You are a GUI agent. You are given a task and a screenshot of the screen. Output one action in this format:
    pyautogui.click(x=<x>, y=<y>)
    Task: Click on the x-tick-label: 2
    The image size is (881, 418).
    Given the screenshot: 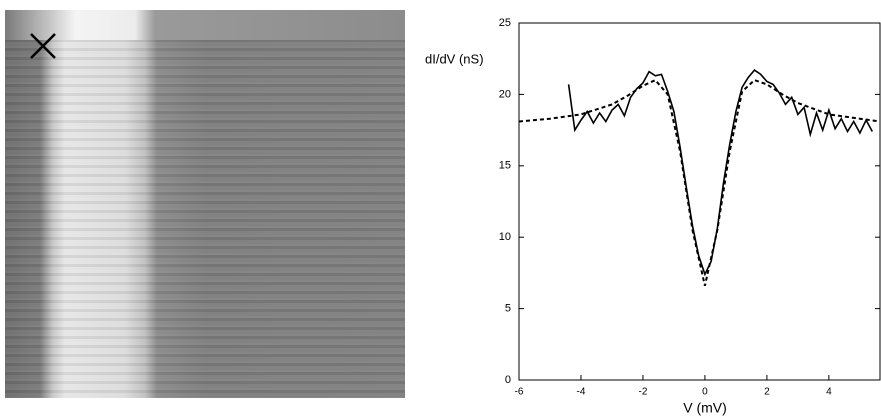 What is the action you would take?
    pyautogui.click(x=767, y=392)
    